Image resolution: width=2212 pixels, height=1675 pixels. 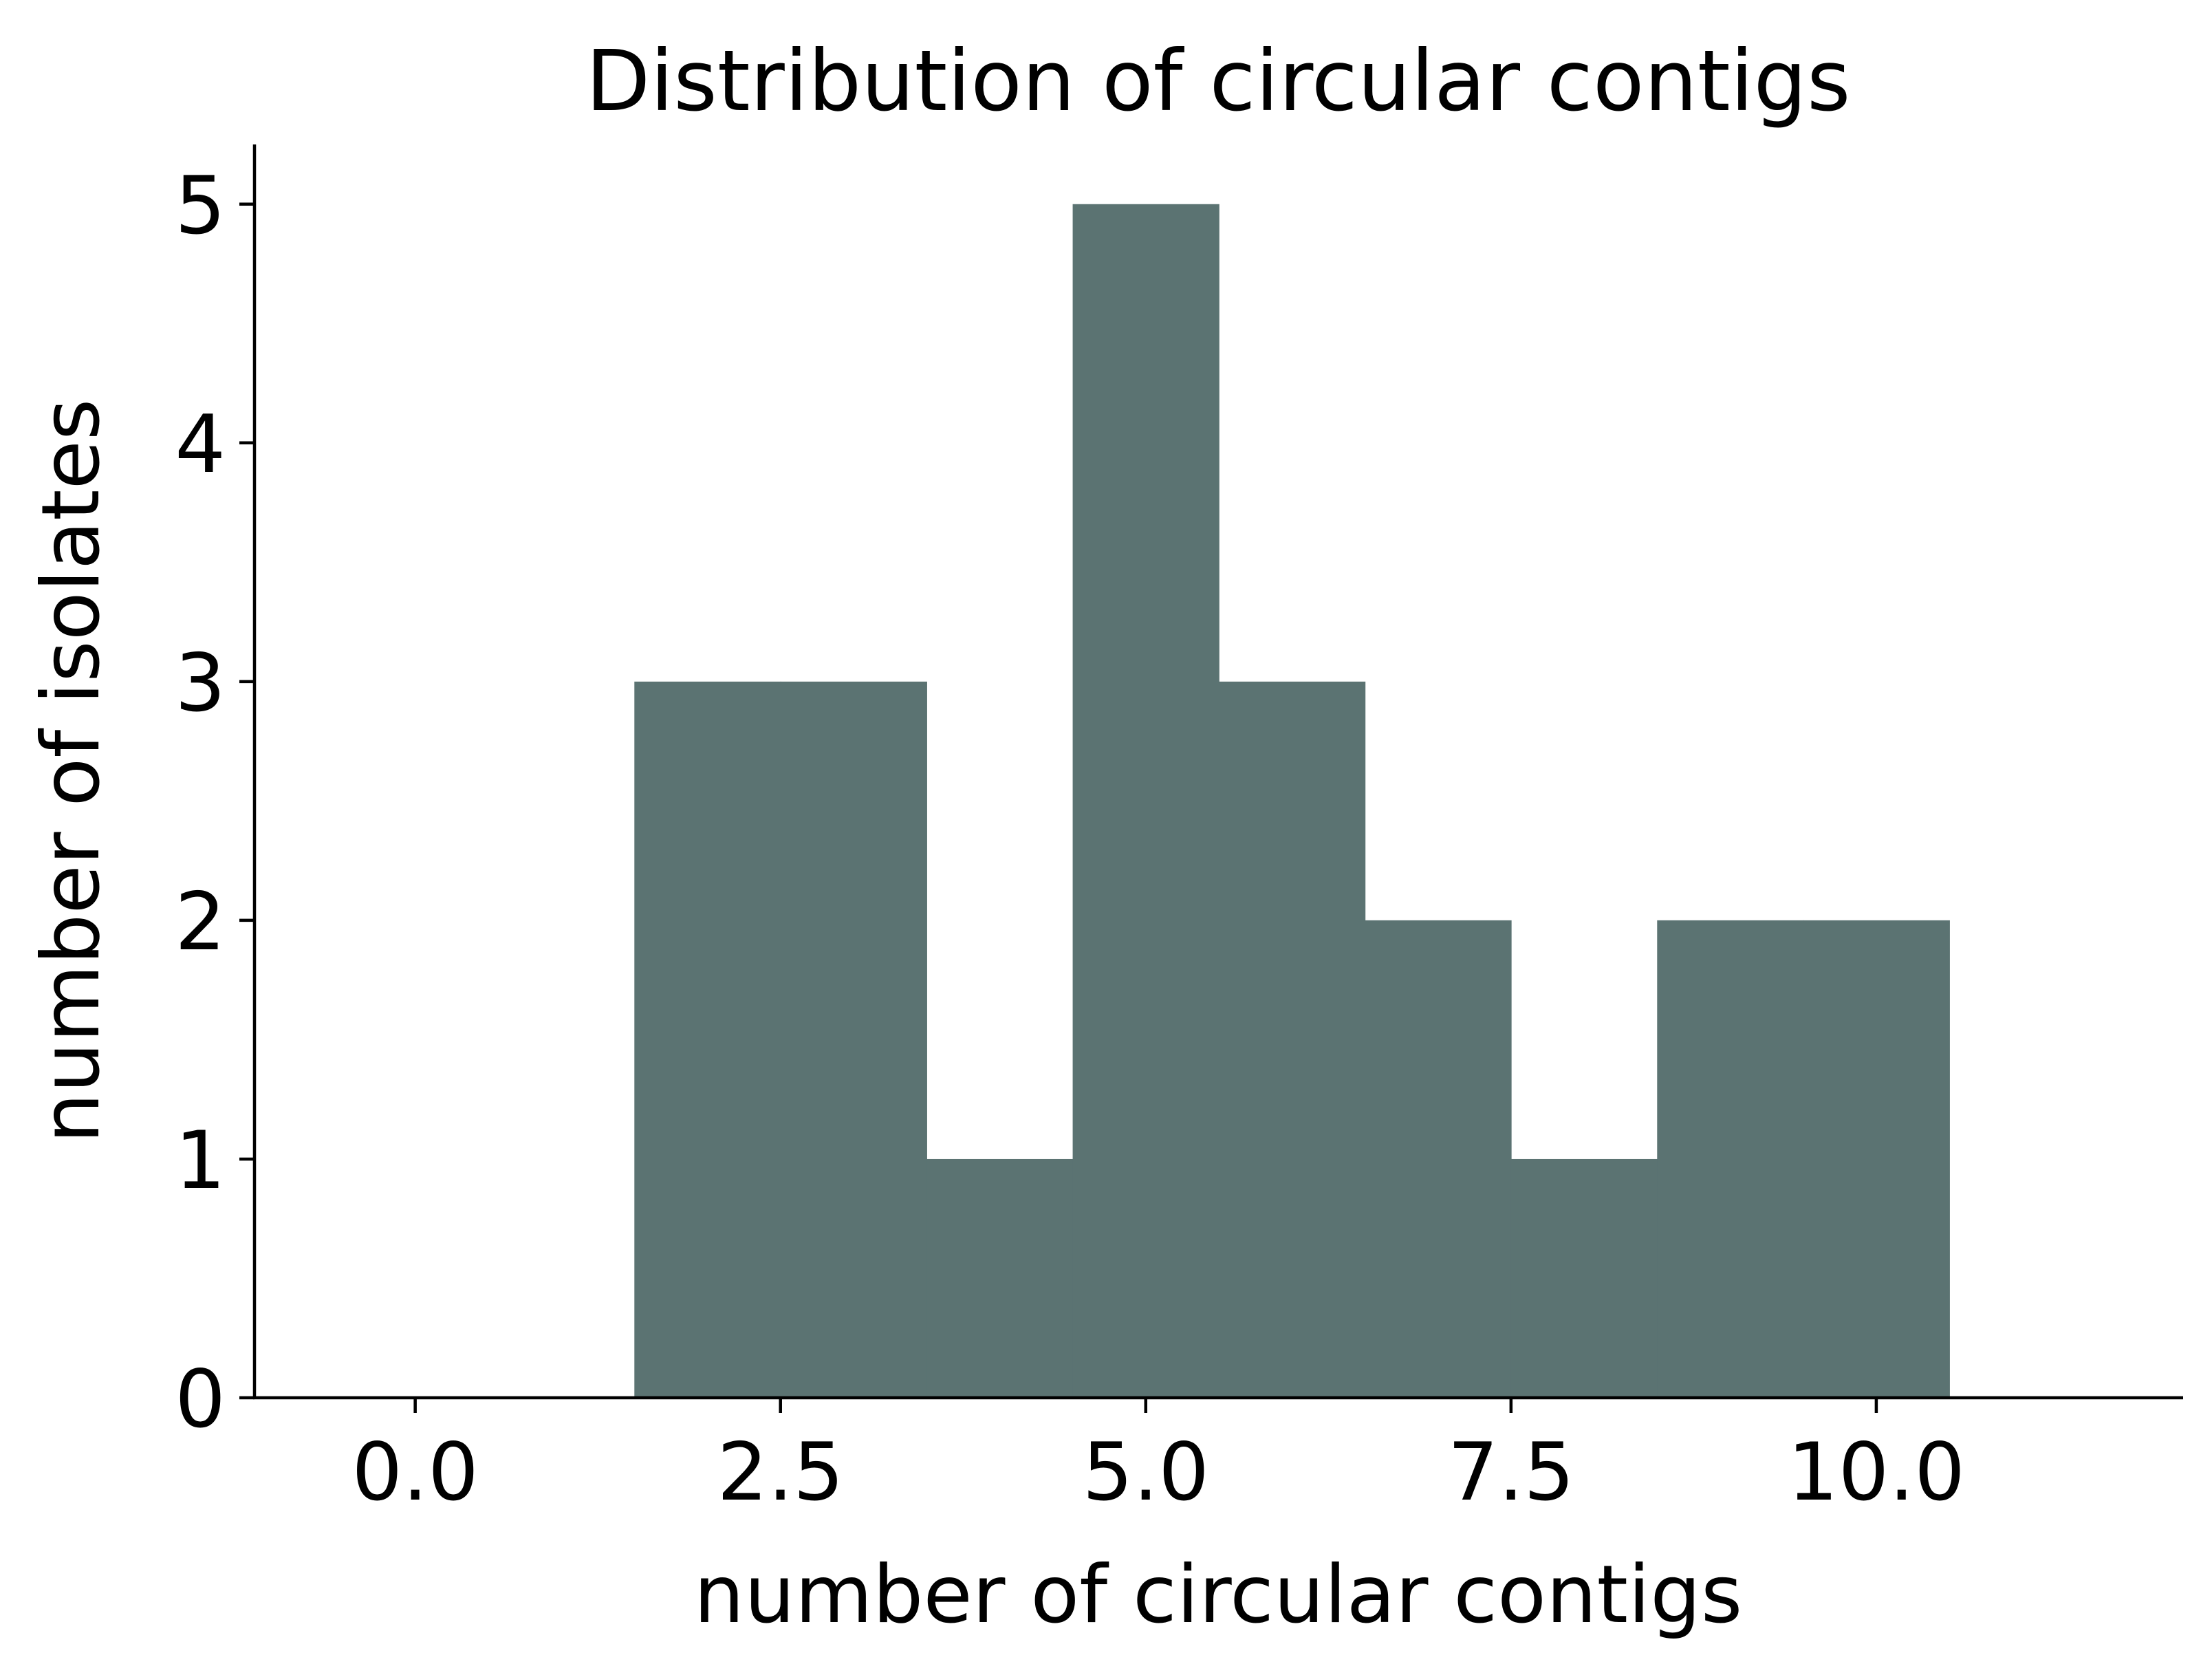 What do you see at coordinates (200, 1160) in the screenshot?
I see `y-tick-label: 1` at bounding box center [200, 1160].